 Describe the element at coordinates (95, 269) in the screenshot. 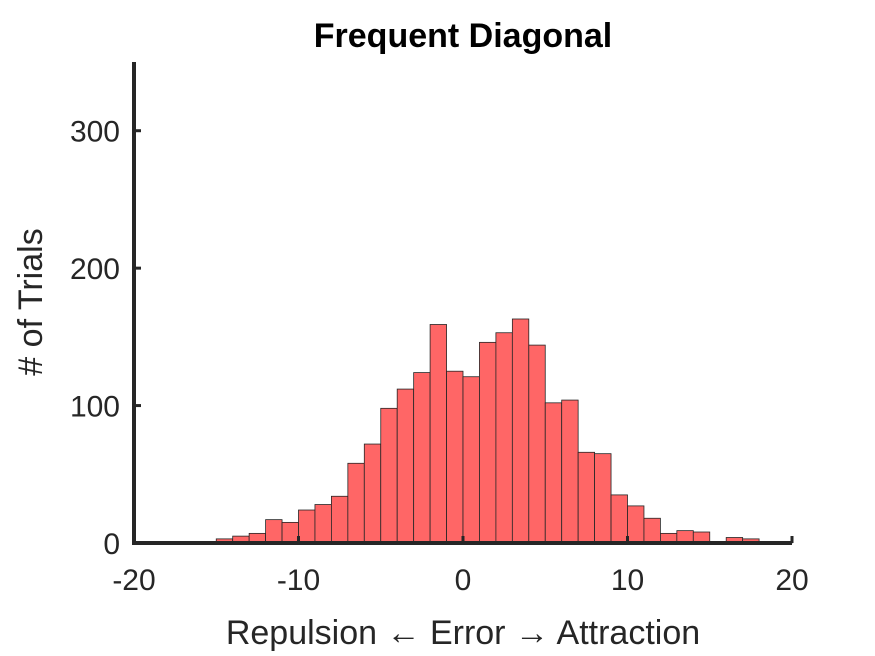

I see `y-tick-label: 200` at that location.